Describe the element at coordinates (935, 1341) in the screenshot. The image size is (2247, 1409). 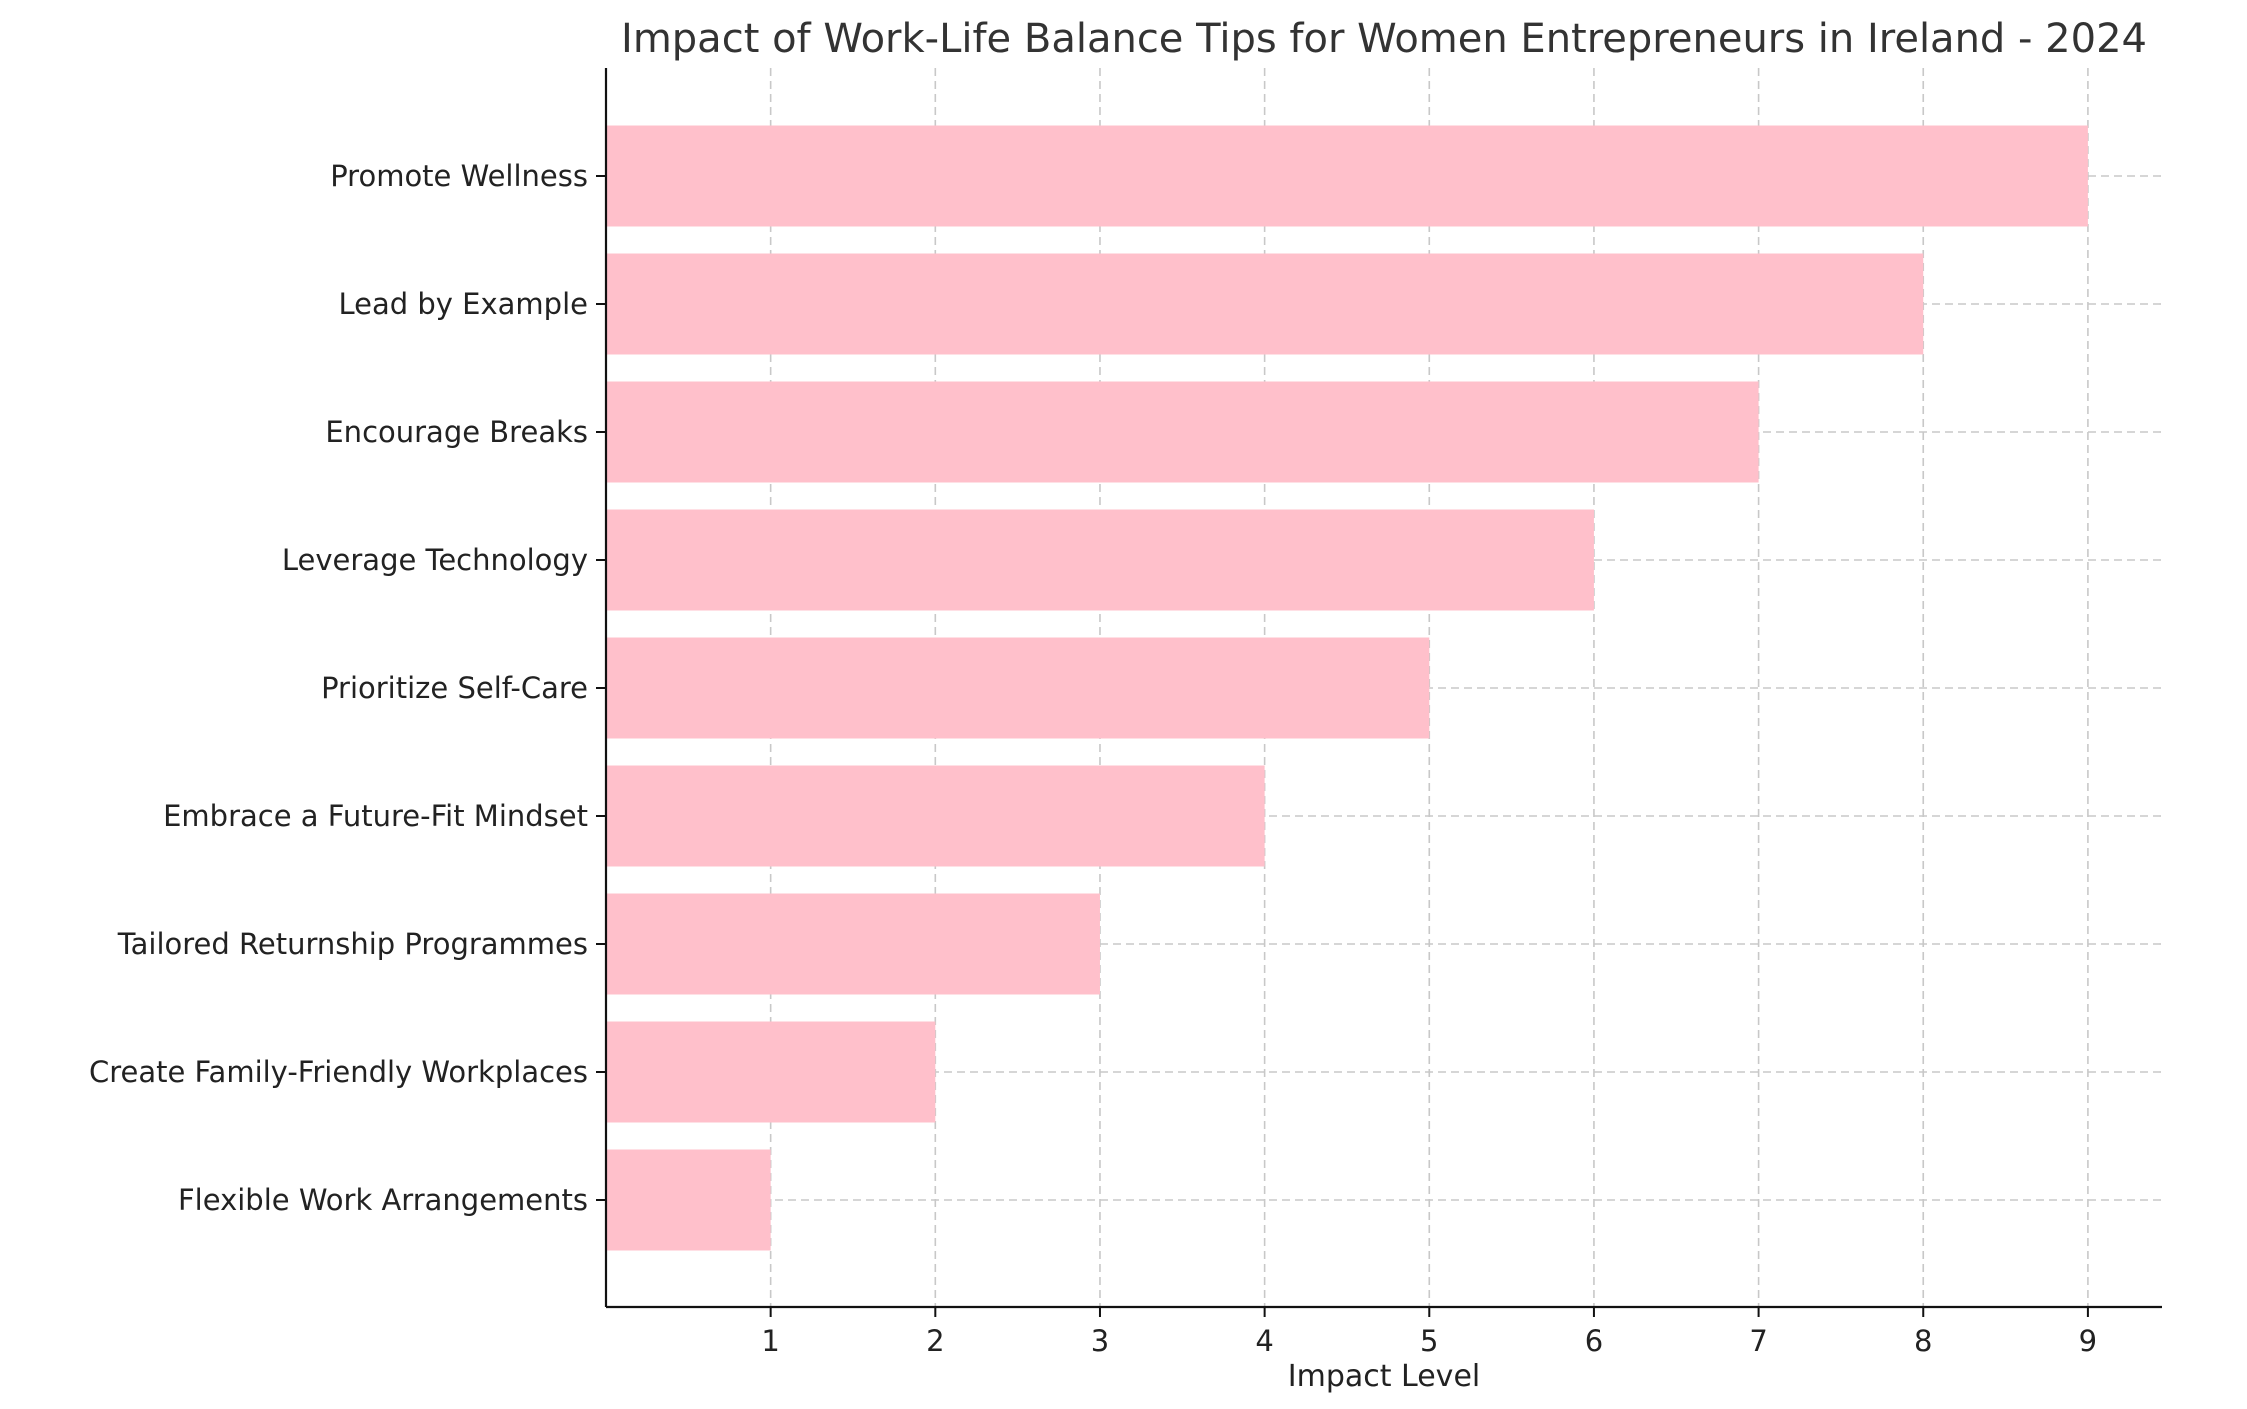
I see `x-tick-label: 2` at that location.